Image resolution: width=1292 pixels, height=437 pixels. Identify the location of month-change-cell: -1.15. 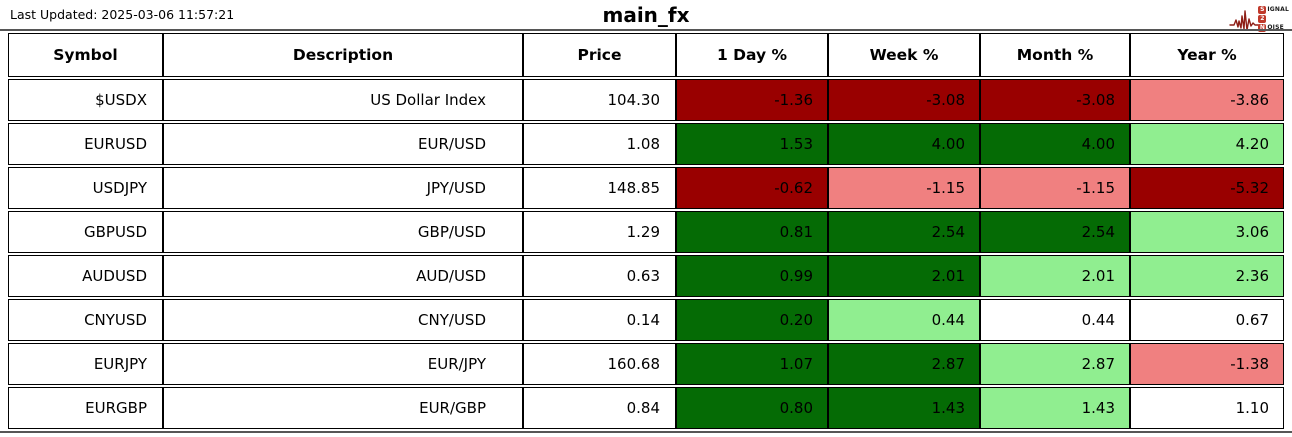
(1055, 188).